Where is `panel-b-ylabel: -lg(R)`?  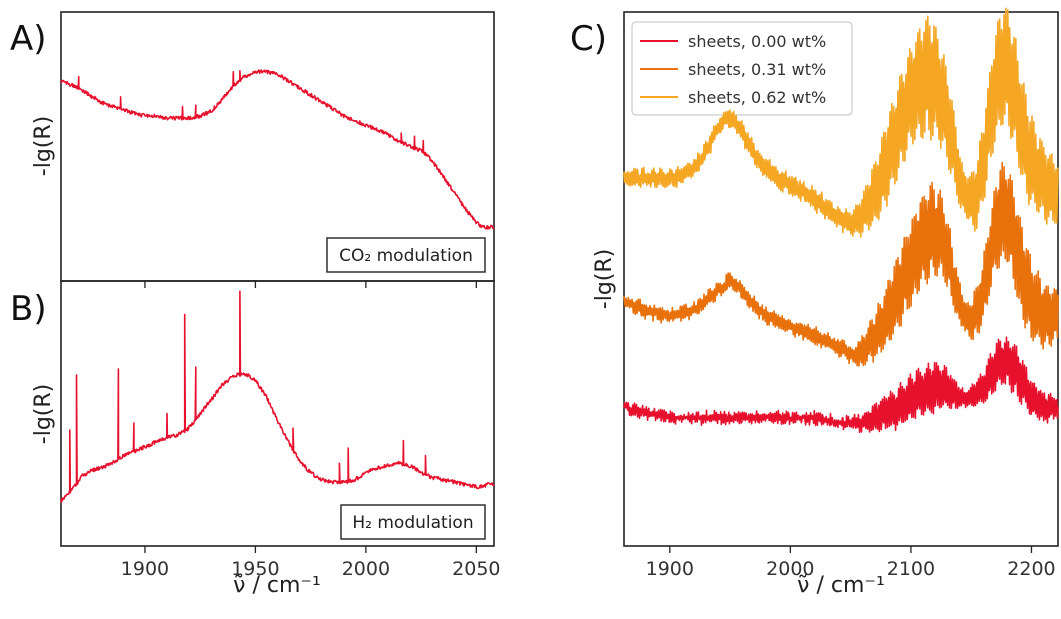
panel-b-ylabel: -lg(R) is located at coordinates (43, 414).